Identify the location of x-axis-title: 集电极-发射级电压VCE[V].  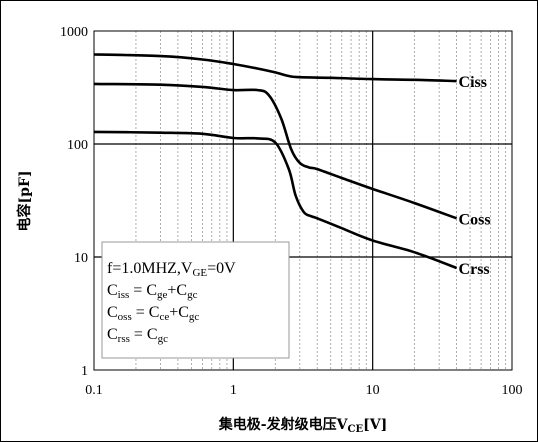
(302, 425).